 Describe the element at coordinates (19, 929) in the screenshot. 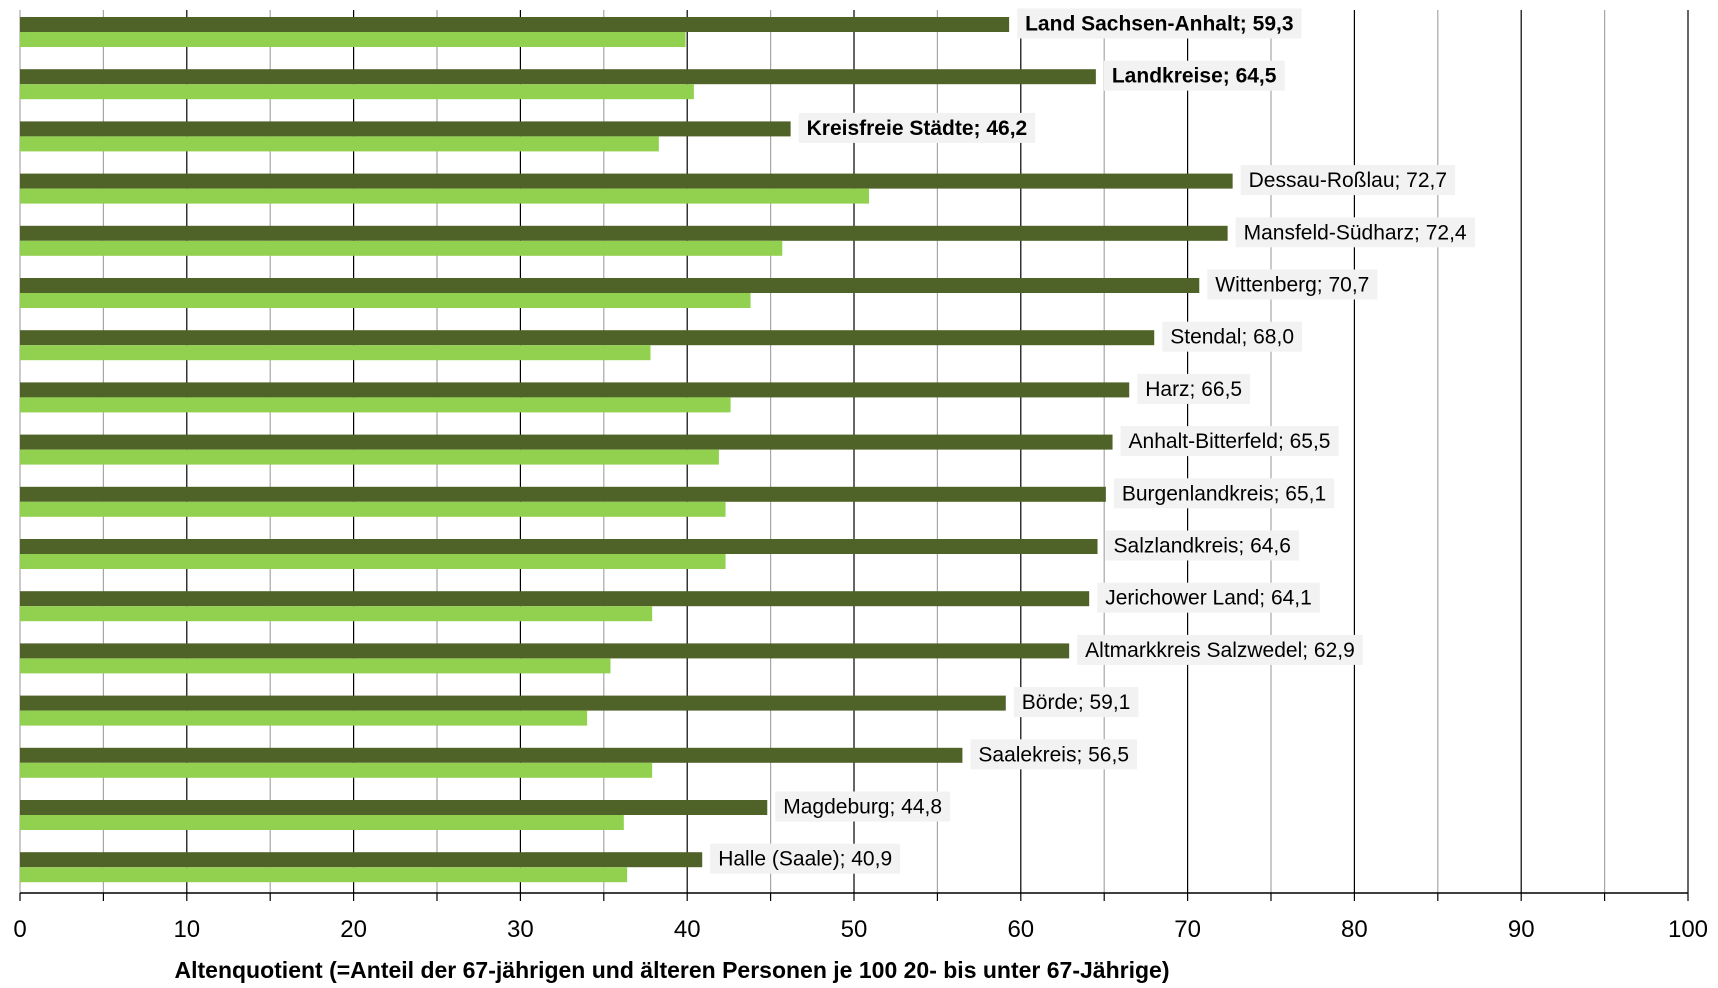

I see `x-tick-label: 0` at that location.